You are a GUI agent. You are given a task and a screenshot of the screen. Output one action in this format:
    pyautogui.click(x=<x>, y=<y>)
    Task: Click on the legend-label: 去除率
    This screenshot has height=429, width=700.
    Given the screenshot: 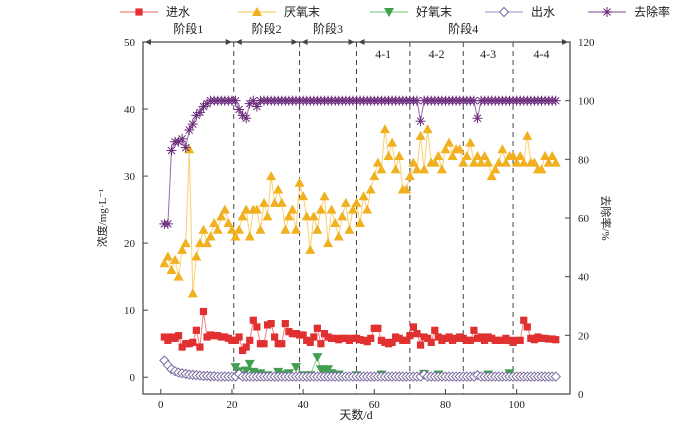 What is the action you would take?
    pyautogui.click(x=652, y=11)
    